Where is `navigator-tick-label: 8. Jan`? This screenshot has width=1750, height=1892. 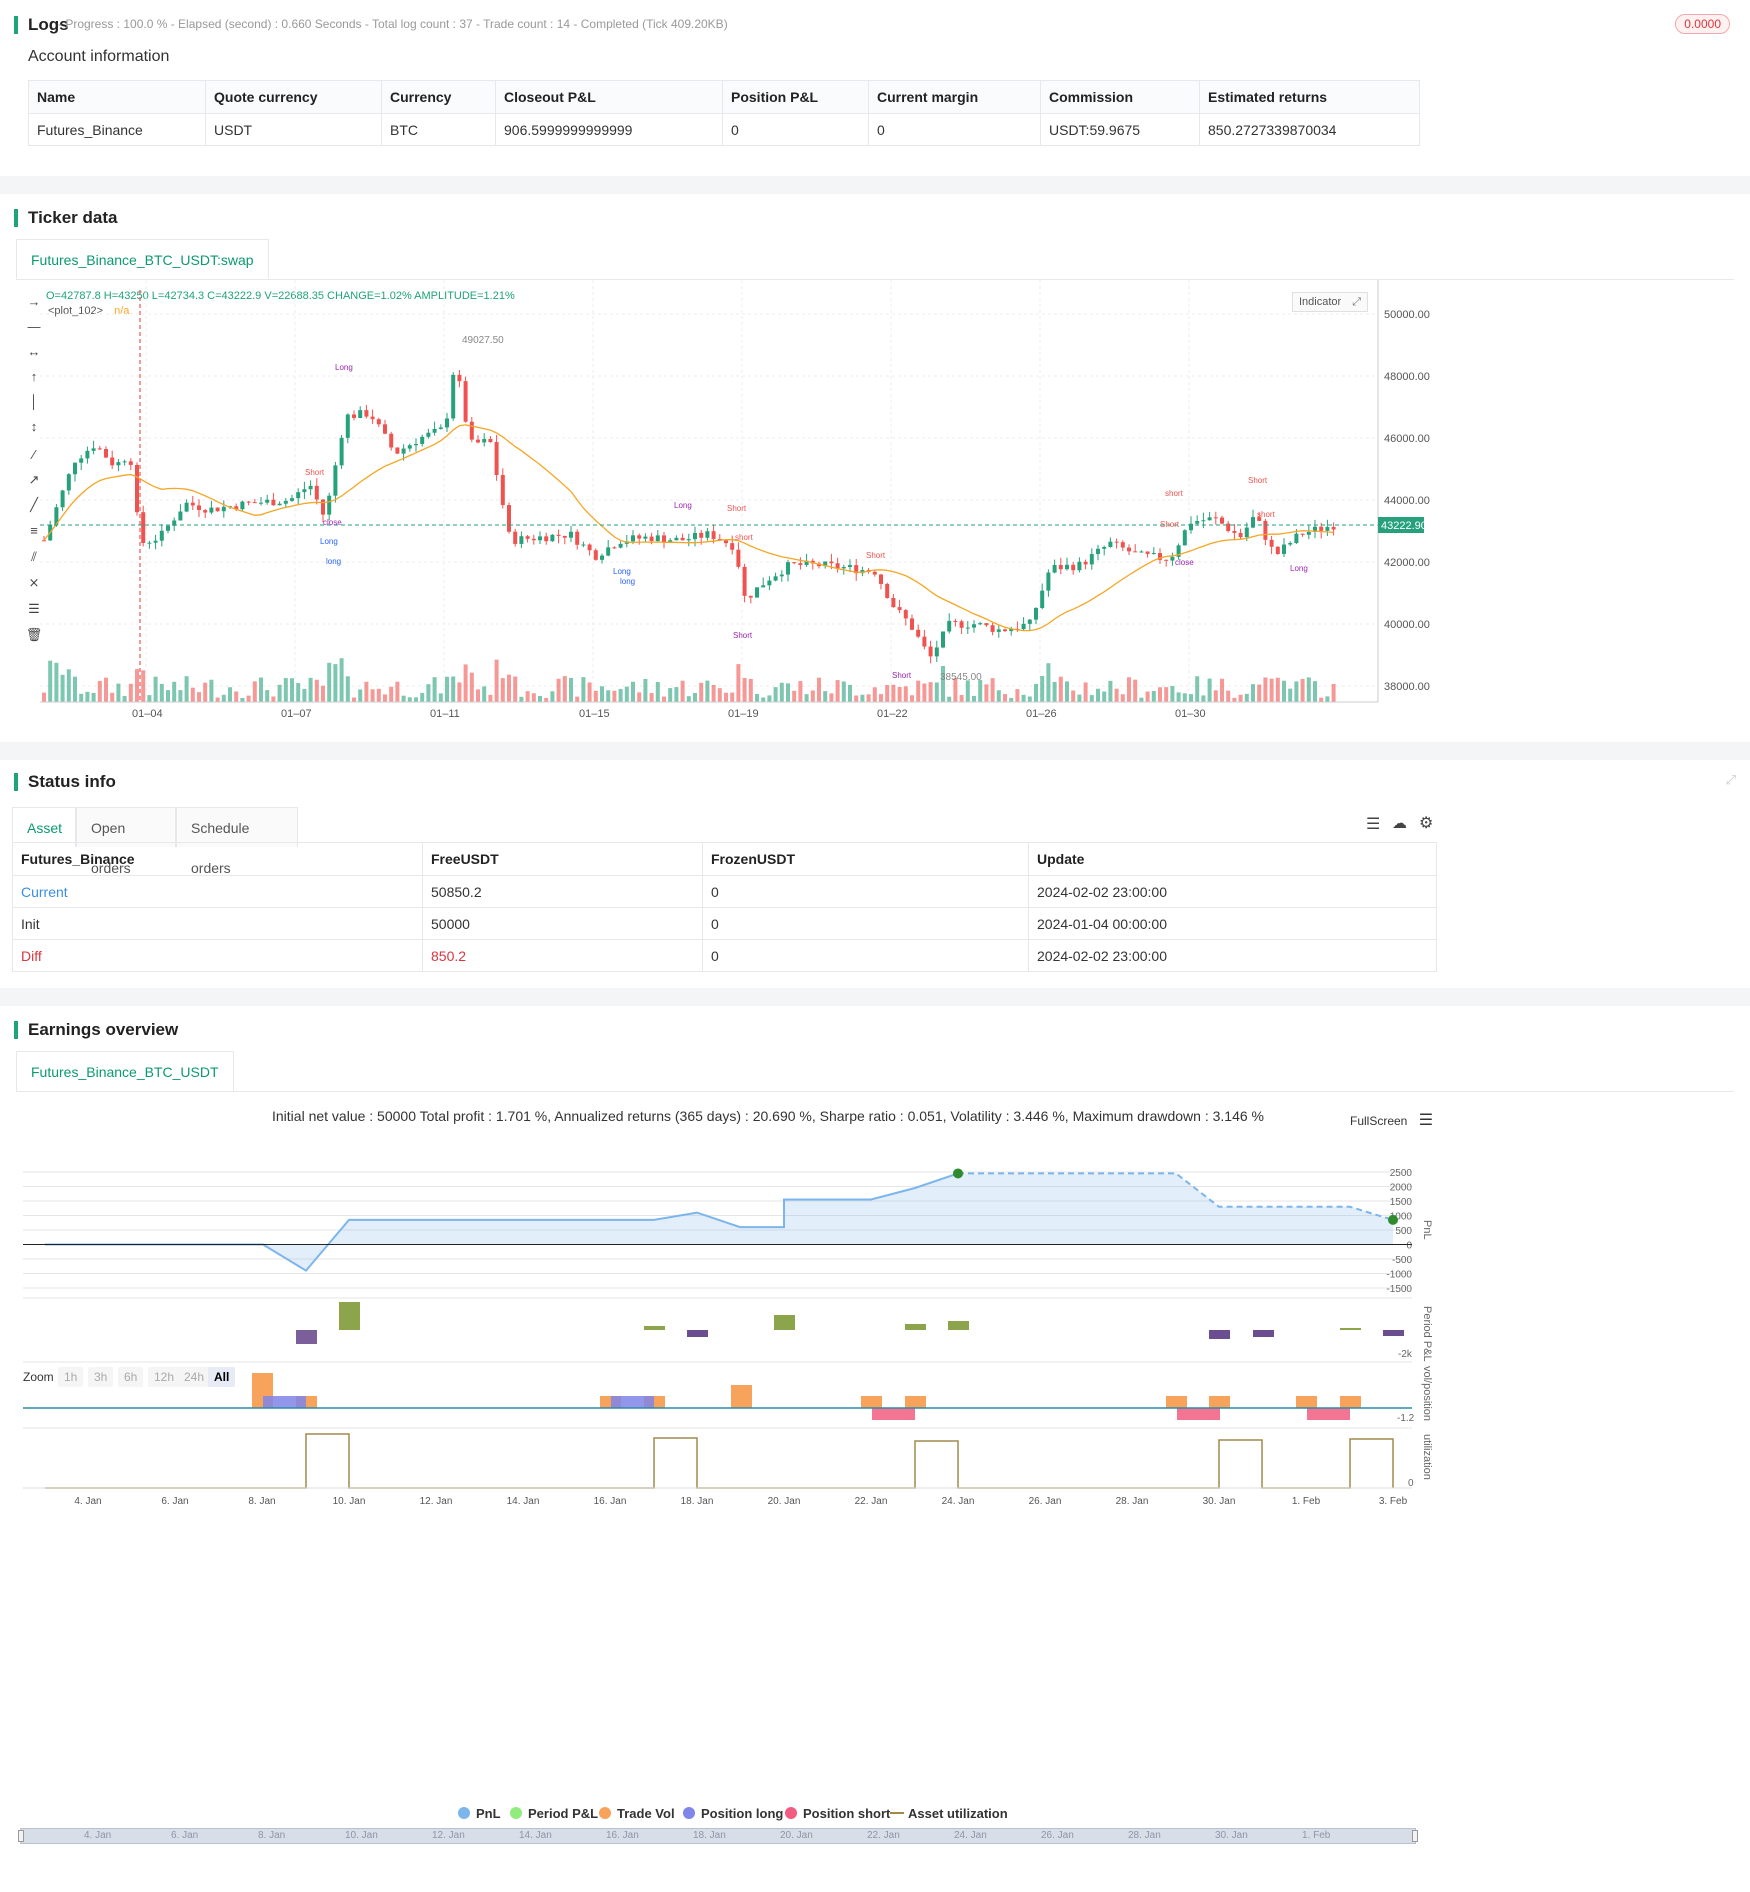 navigator-tick-label: 8. Jan is located at coordinates (272, 1835).